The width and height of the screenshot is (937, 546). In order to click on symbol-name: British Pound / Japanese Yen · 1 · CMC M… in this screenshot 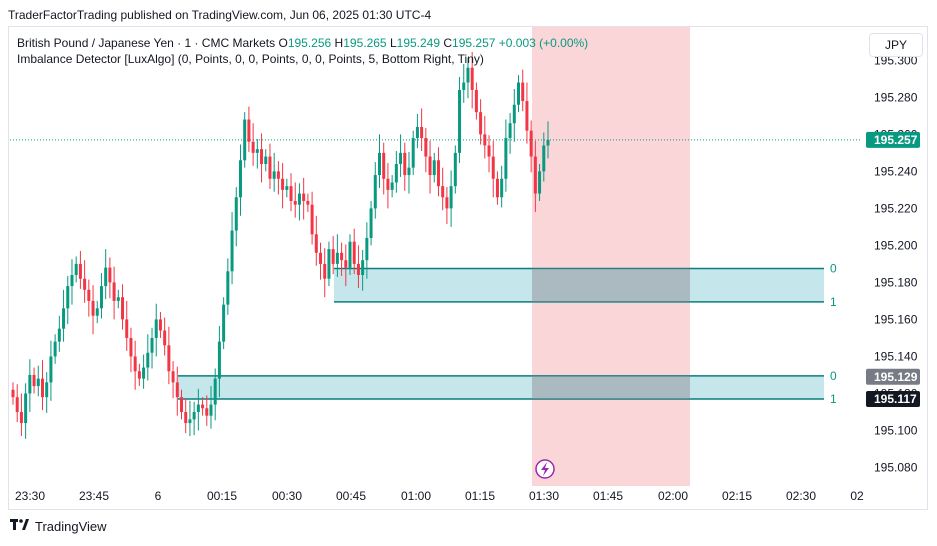, I will do `click(146, 43)`.